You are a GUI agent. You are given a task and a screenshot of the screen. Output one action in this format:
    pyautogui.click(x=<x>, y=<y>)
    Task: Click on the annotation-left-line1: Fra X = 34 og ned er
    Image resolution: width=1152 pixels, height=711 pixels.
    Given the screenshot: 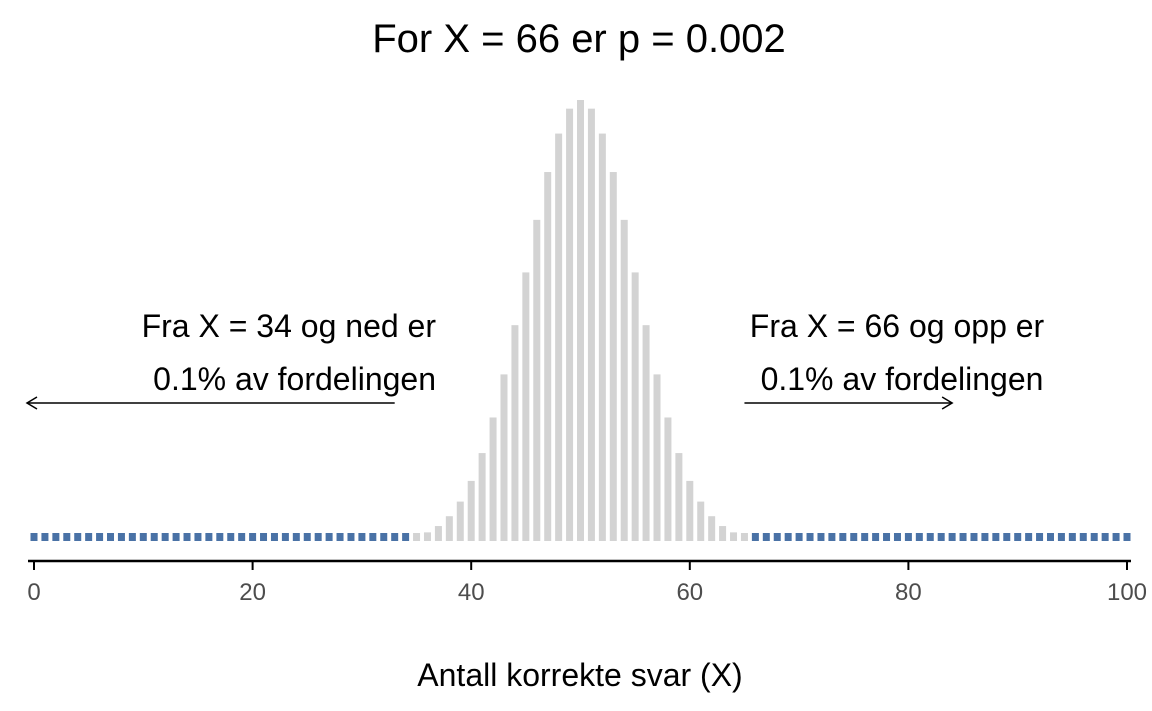 What is the action you would take?
    pyautogui.click(x=289, y=326)
    